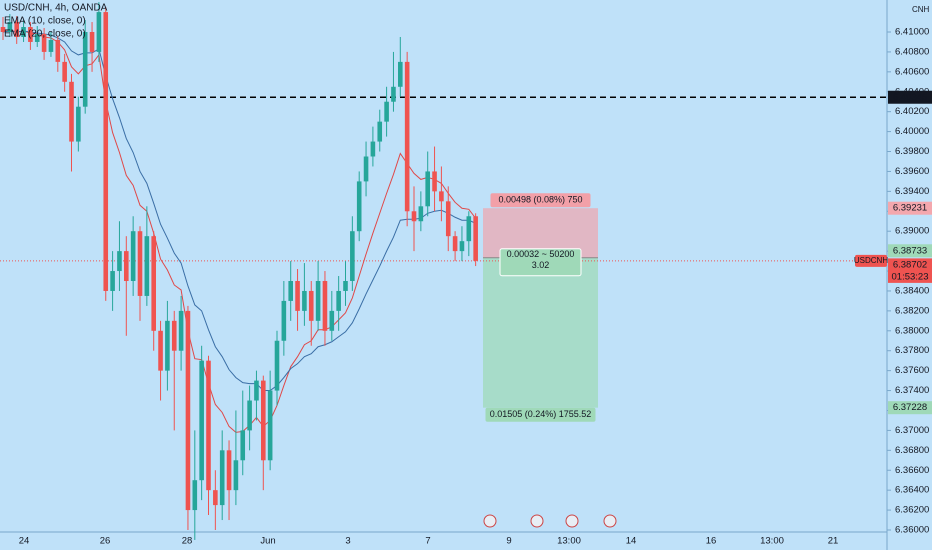 This screenshot has width=932, height=550. Describe the element at coordinates (912, 32) in the screenshot. I see `y-tick-label: 6.41000` at that location.